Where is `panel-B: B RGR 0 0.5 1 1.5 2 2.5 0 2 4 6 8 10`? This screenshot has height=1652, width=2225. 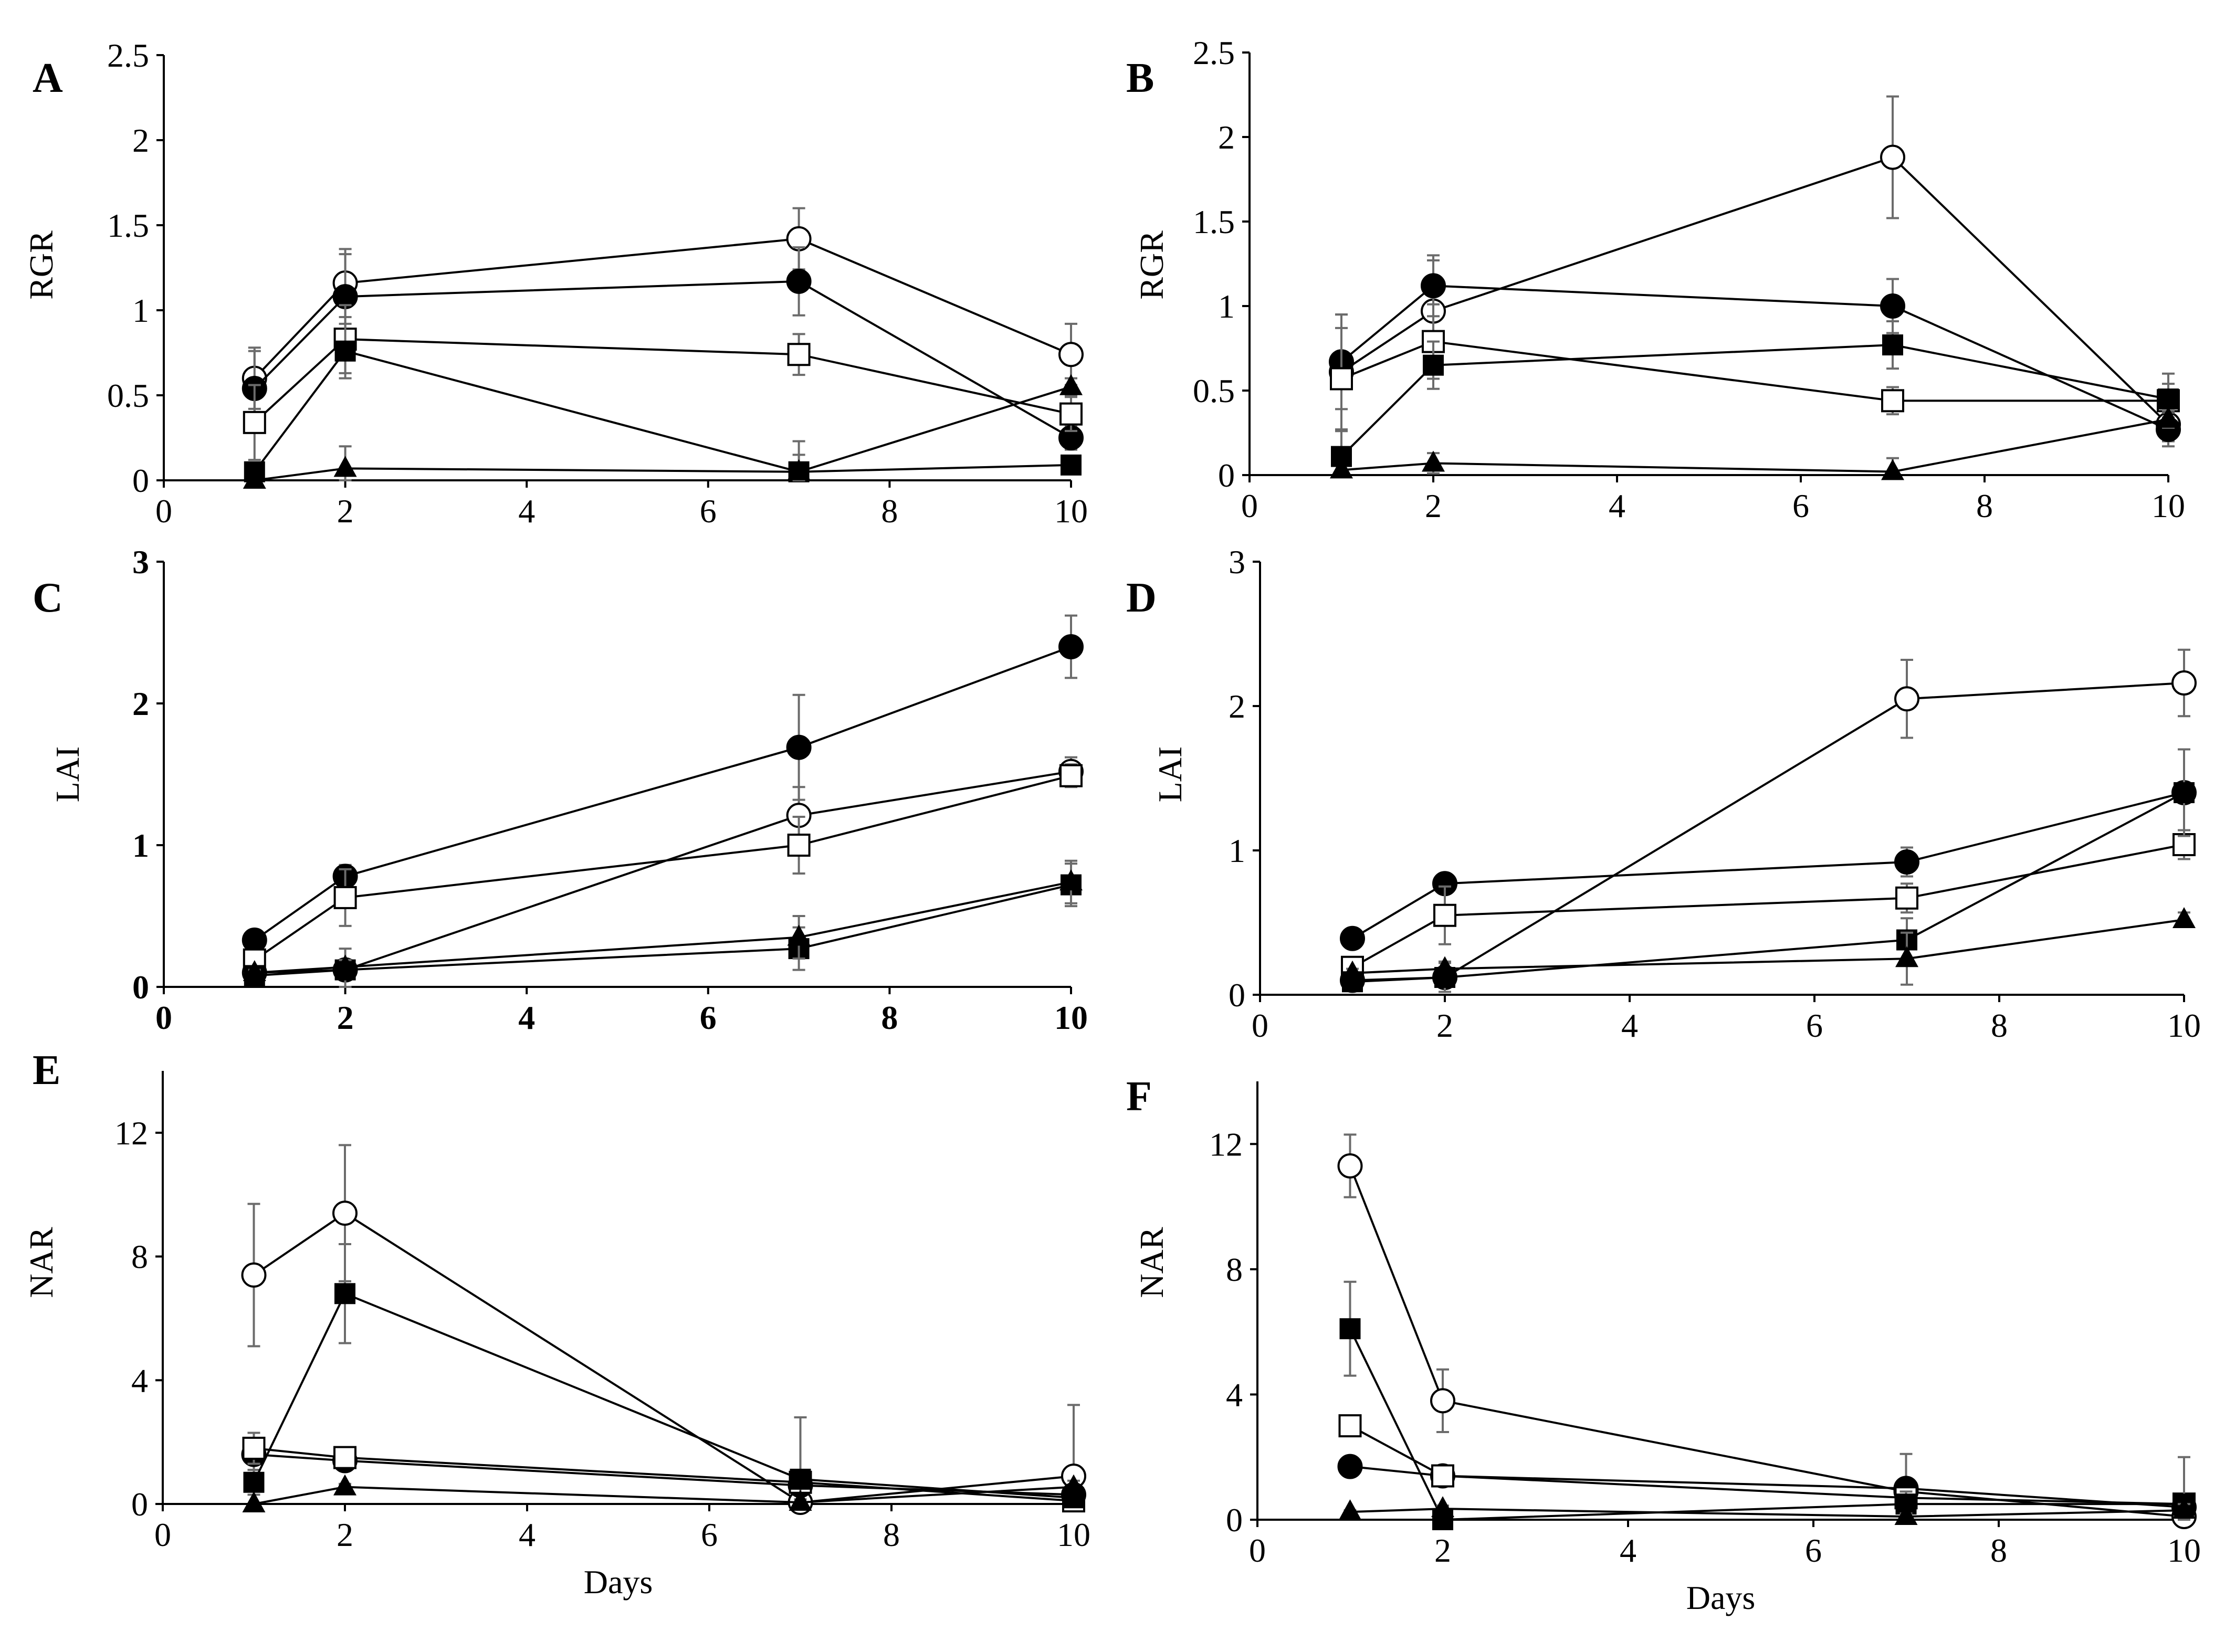
panel-B: B RGR 0 0.5 1 1.5 2 2.5 0 2 4 6 8 10 is located at coordinates (1655, 279).